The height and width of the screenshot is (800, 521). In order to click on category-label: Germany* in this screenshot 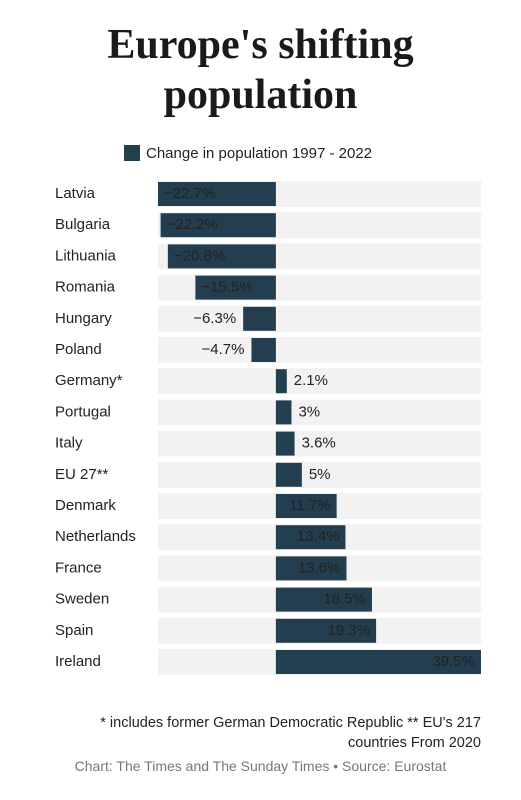, I will do `click(89, 380)`.